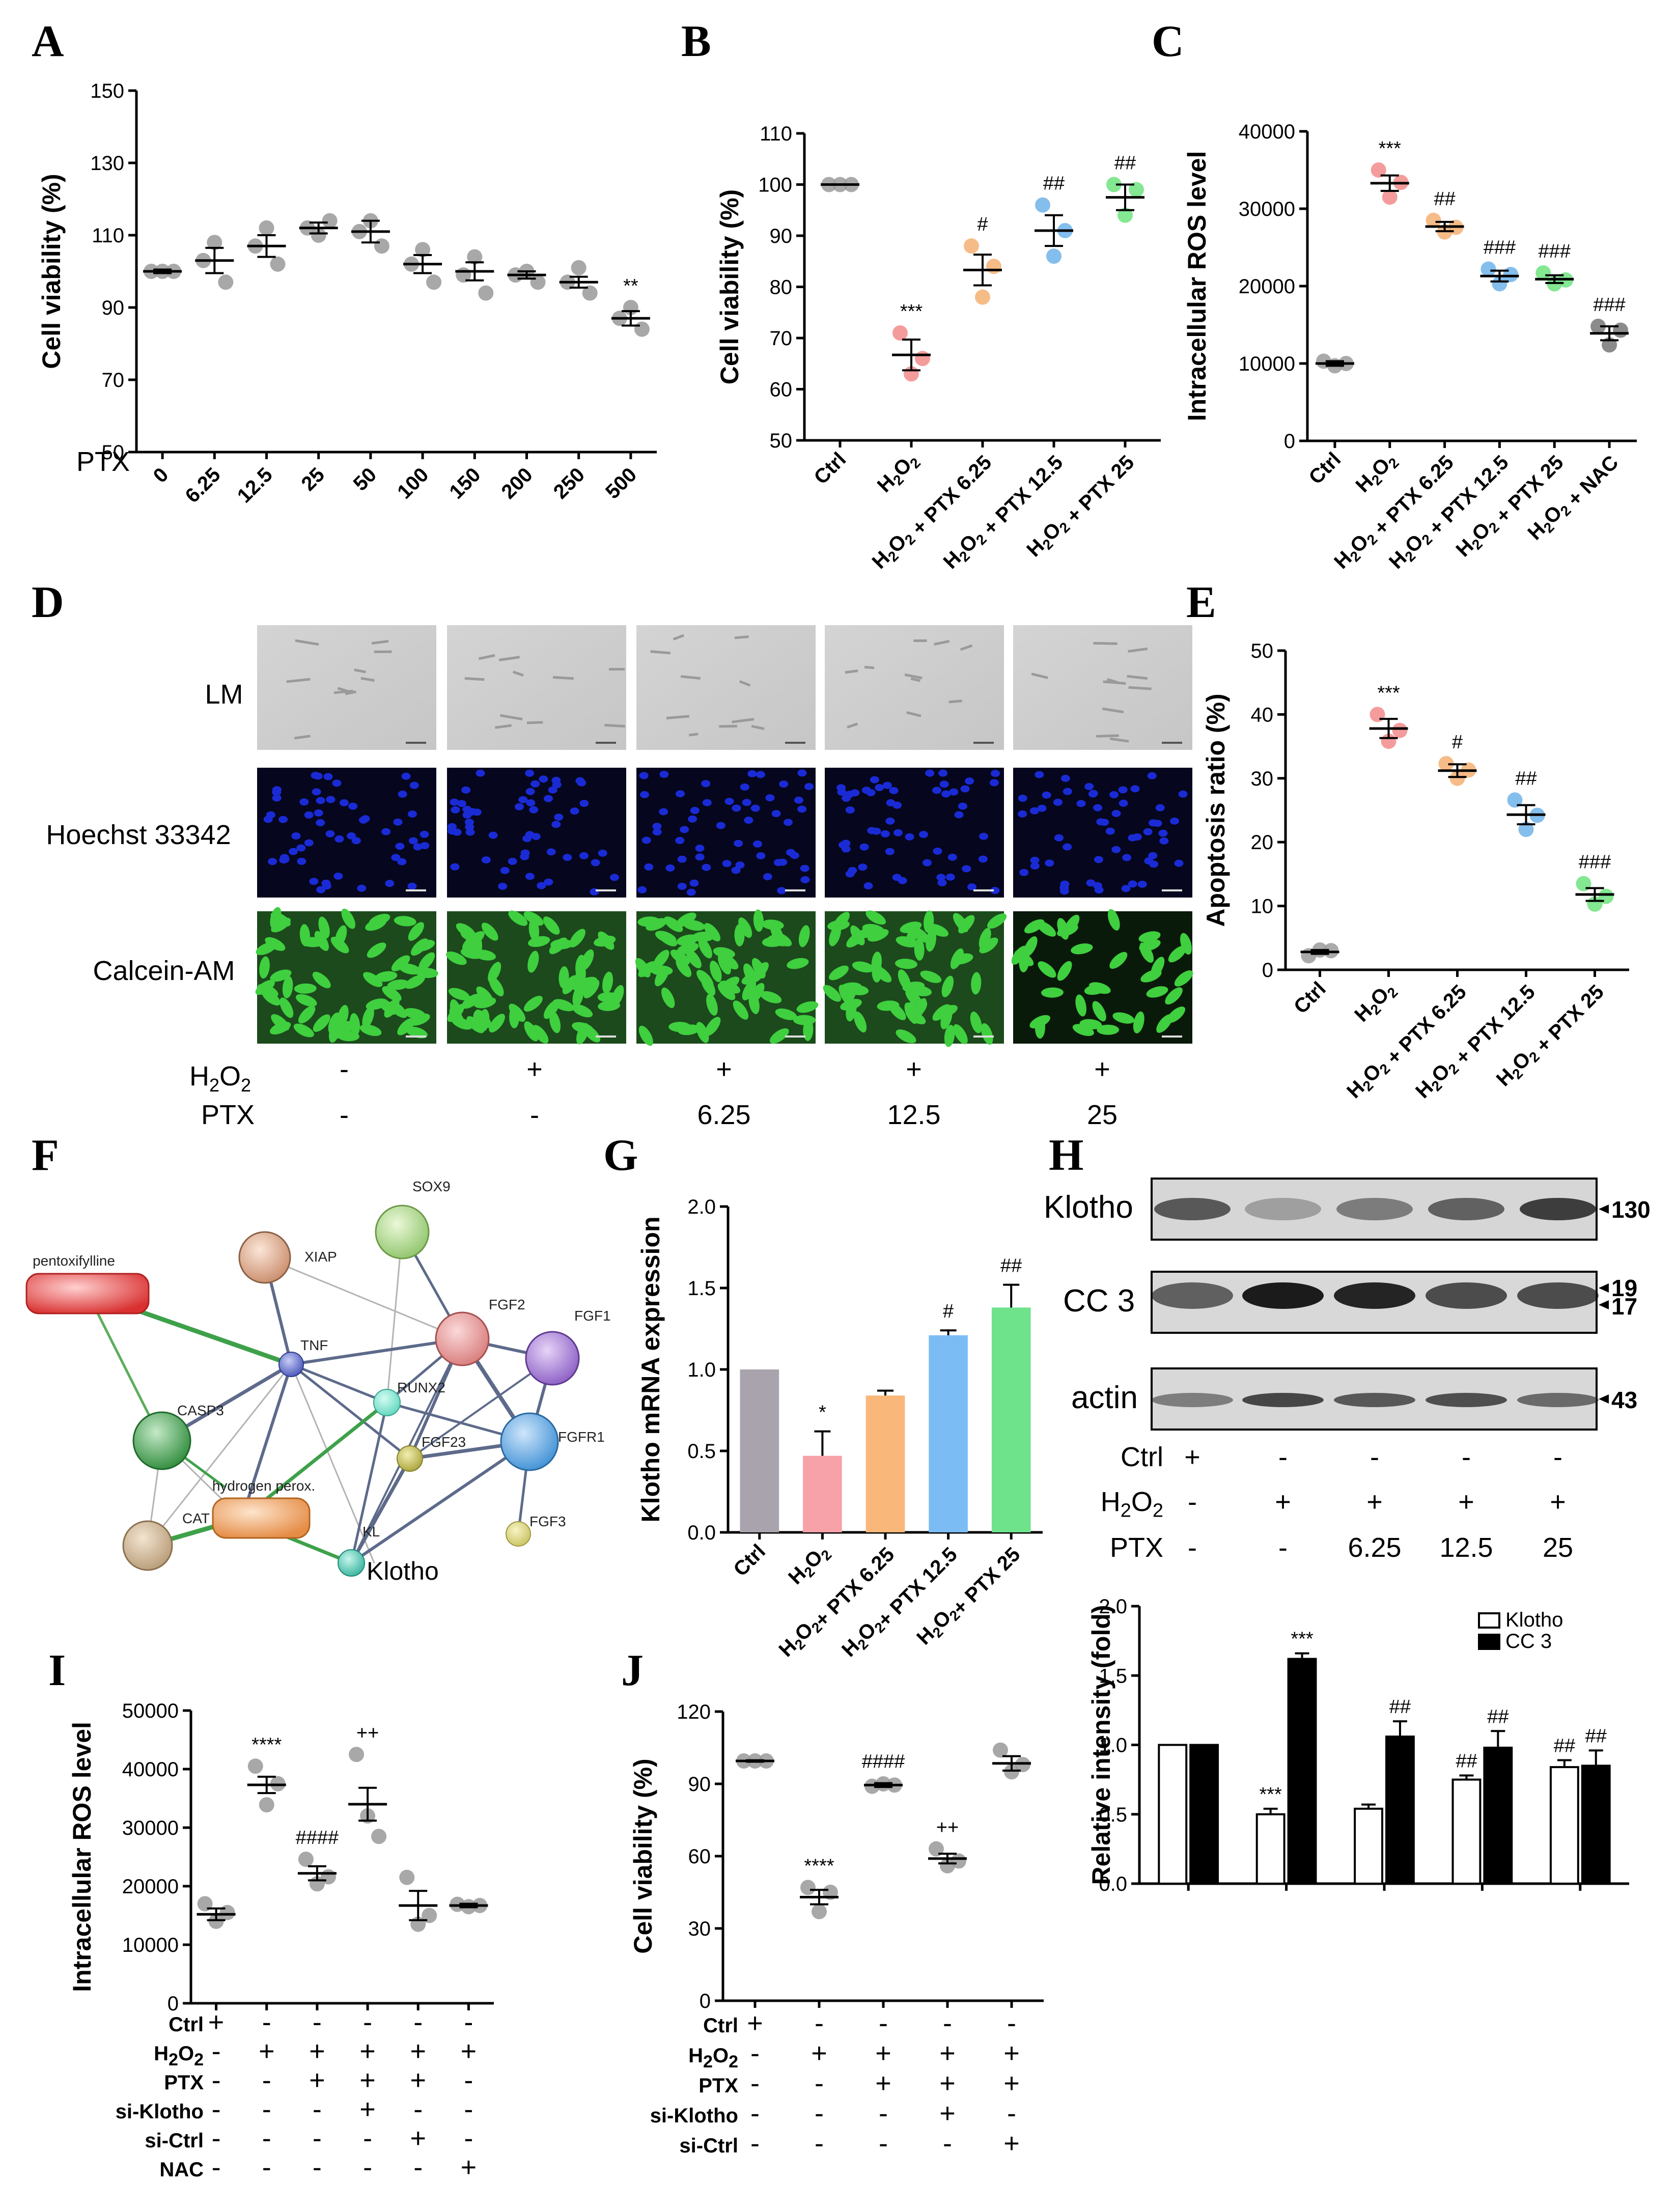  What do you see at coordinates (267, 1744) in the screenshot?
I see `significance-label: ****` at bounding box center [267, 1744].